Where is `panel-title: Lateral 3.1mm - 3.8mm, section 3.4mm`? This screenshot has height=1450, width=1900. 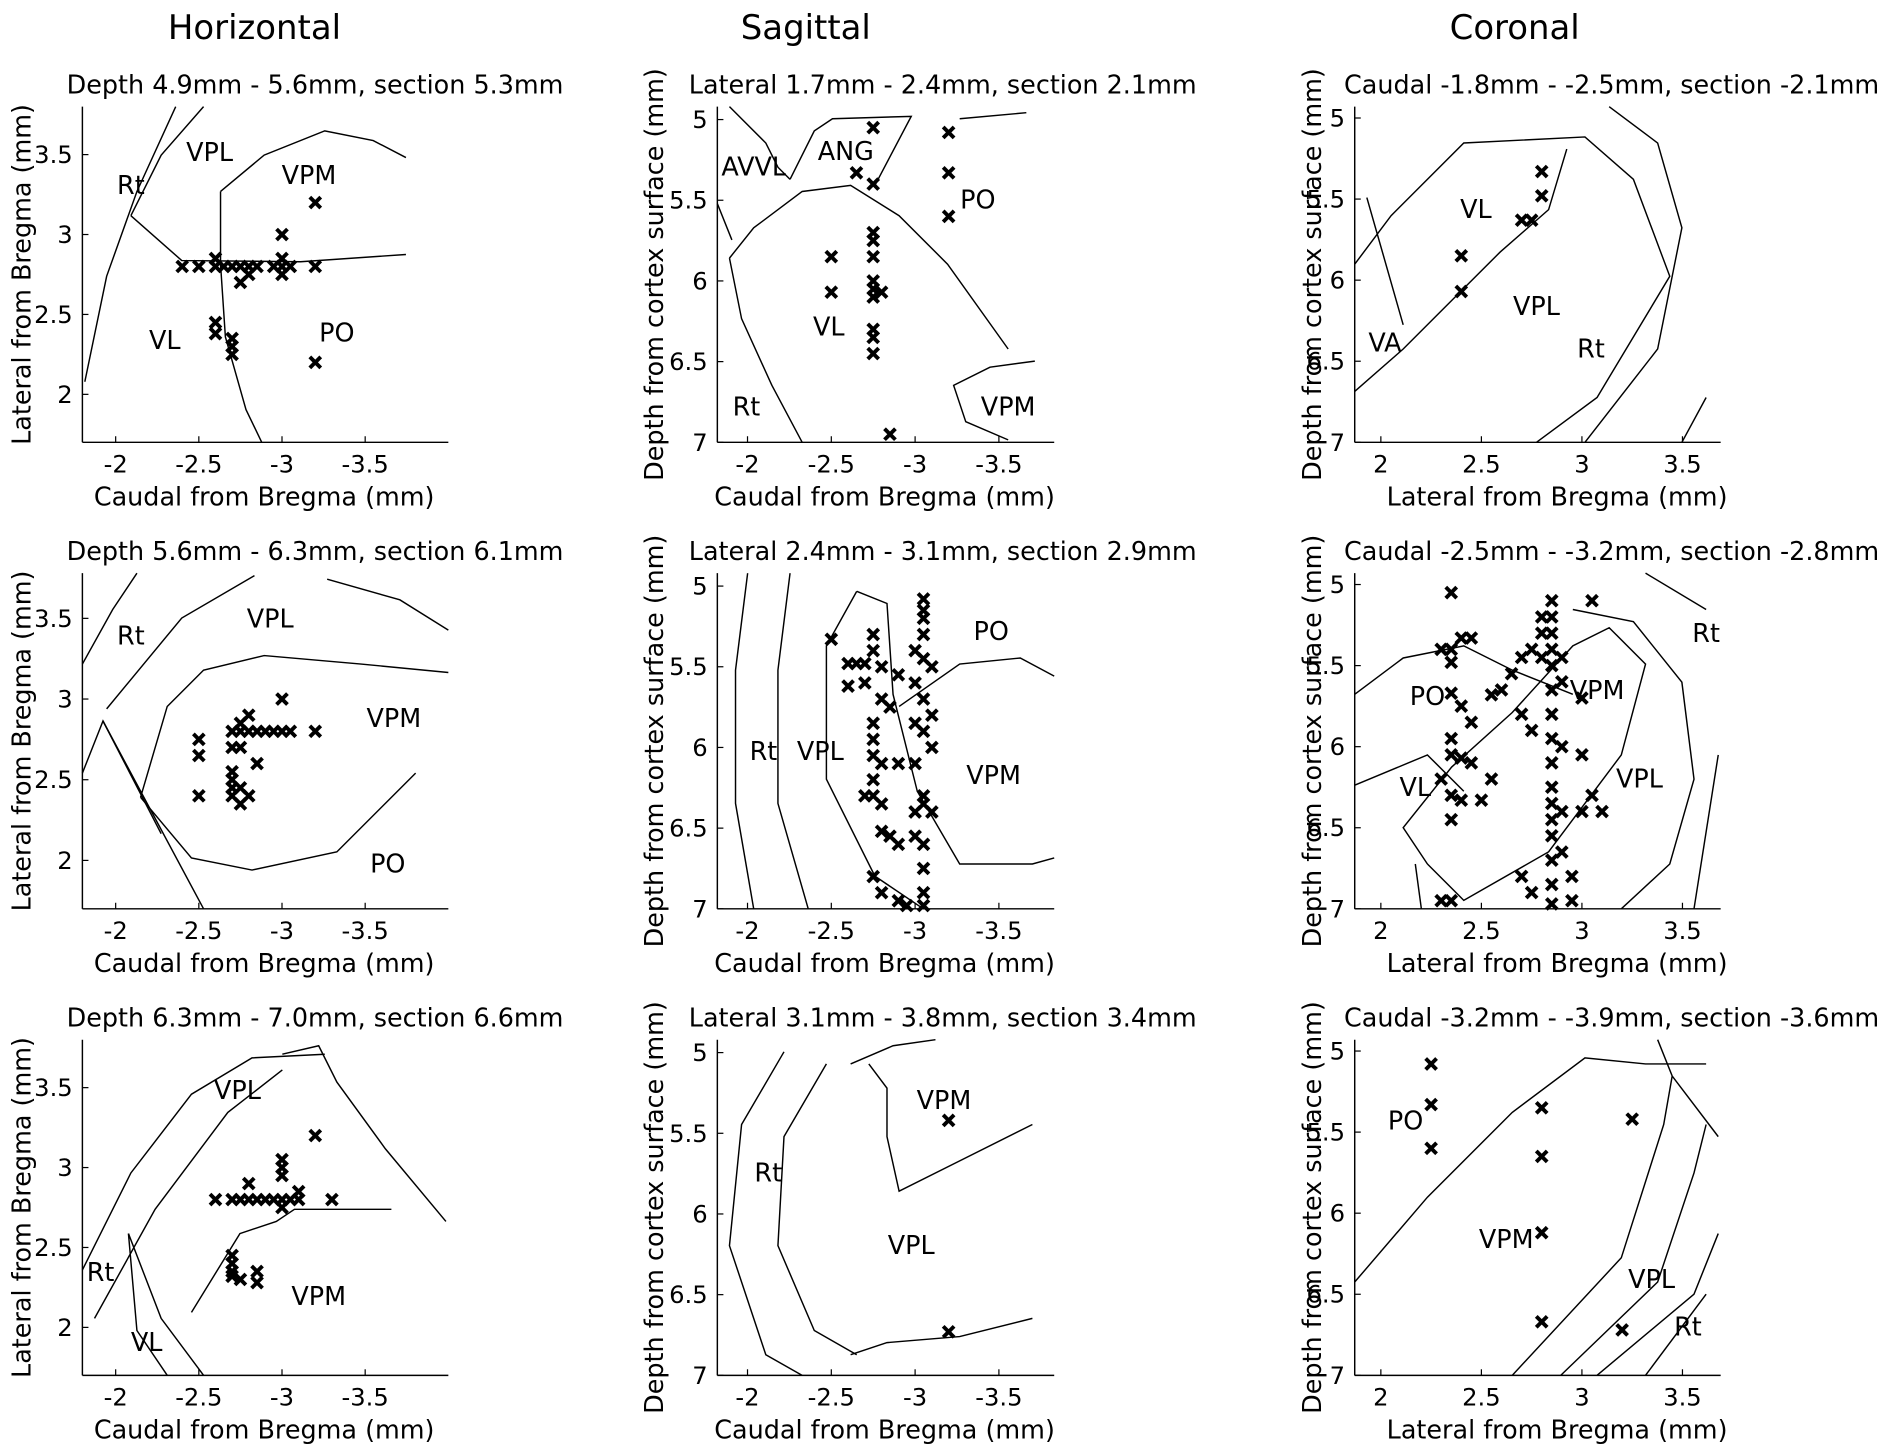 panel-title: Lateral 3.1mm - 3.8mm, section 3.4mm is located at coordinates (943, 1017).